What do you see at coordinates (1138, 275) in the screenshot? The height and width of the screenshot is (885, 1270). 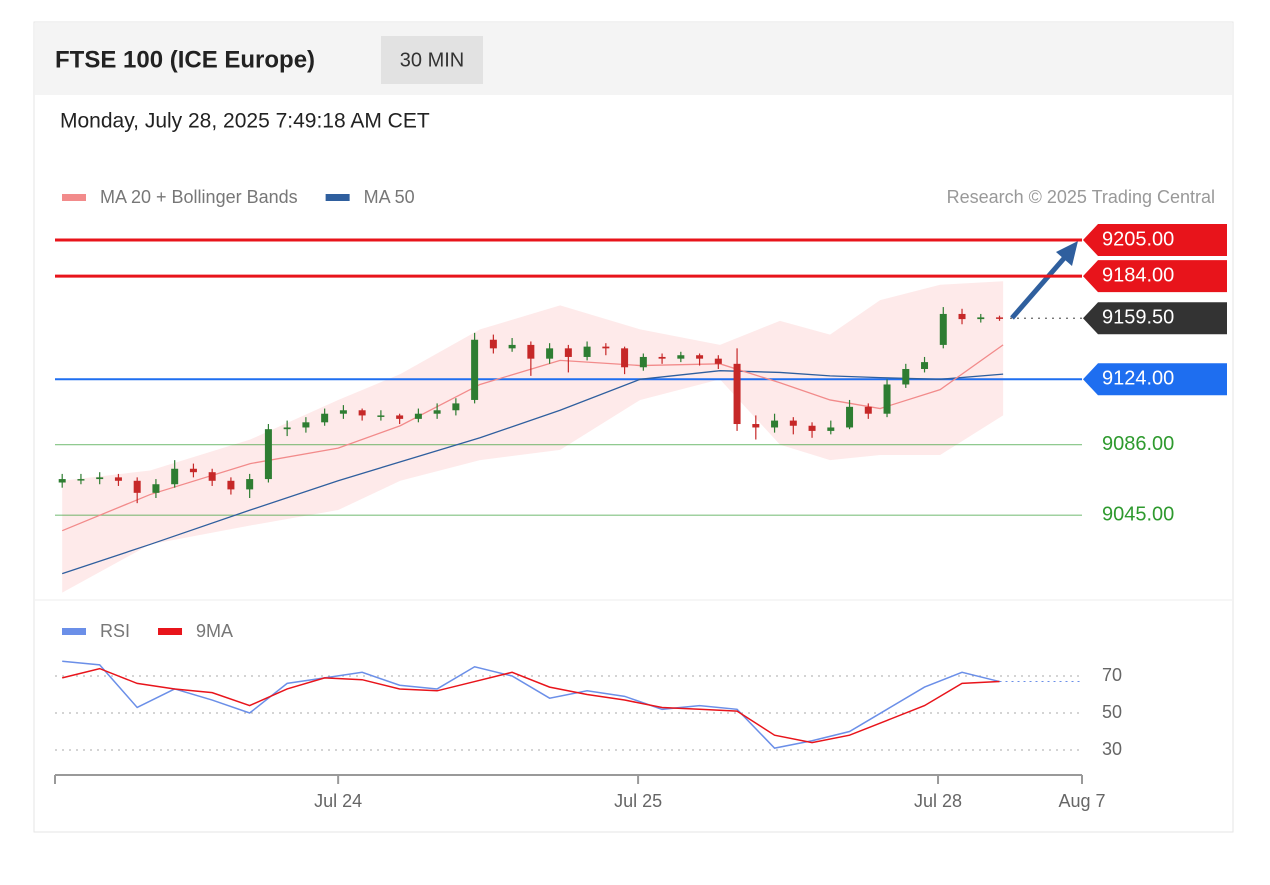 I see `level-label: 9184.00` at bounding box center [1138, 275].